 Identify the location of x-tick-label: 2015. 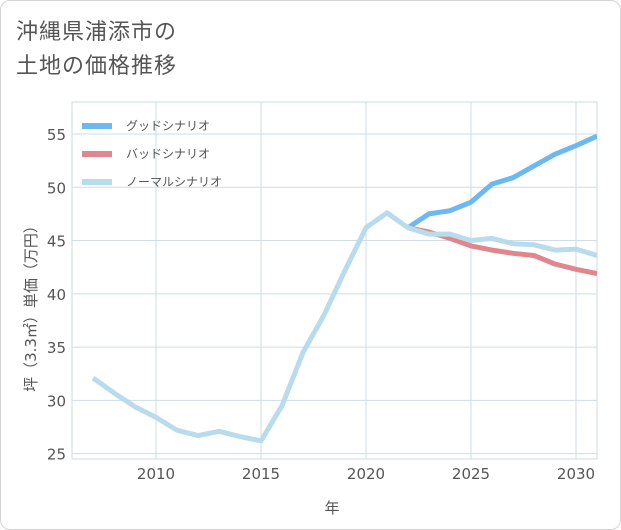
(261, 474).